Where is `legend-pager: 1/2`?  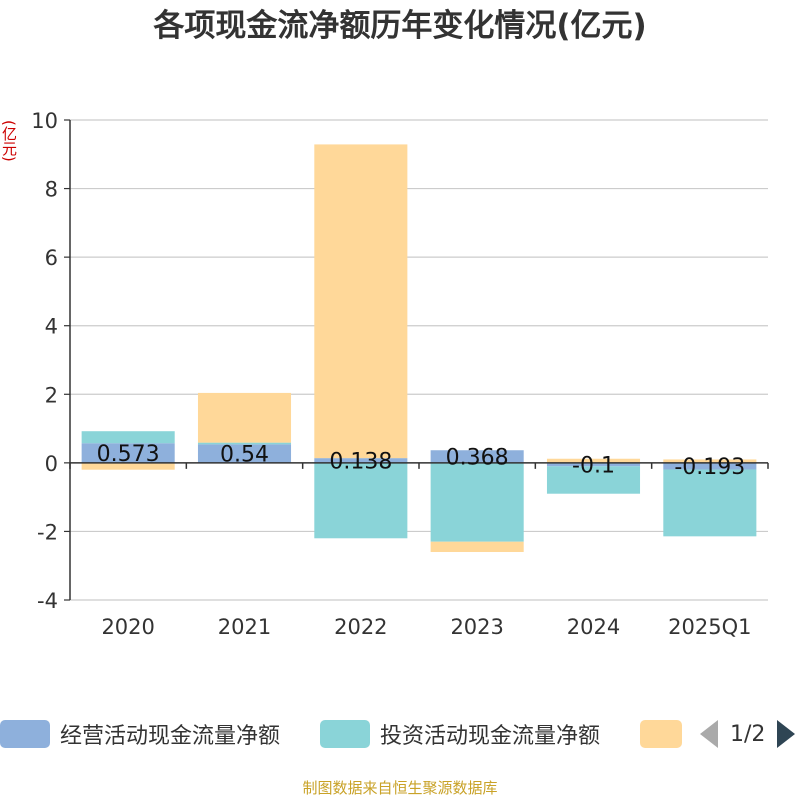 legend-pager: 1/2 is located at coordinates (748, 734).